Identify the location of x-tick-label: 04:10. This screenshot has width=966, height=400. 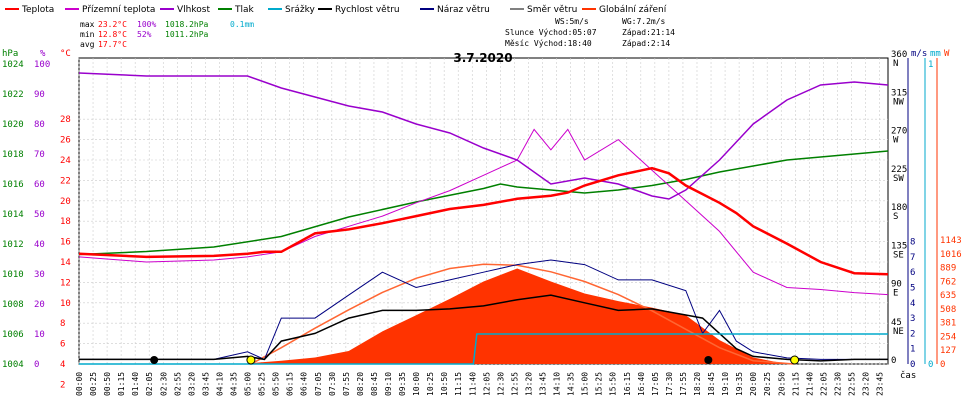
(219, 384).